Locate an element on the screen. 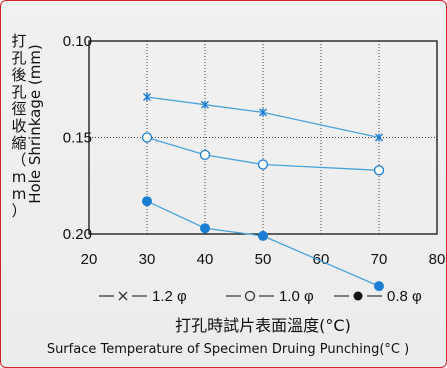 Image resolution: width=447 pixels, height=368 pixels. legend-marker-filled is located at coordinates (358, 296).